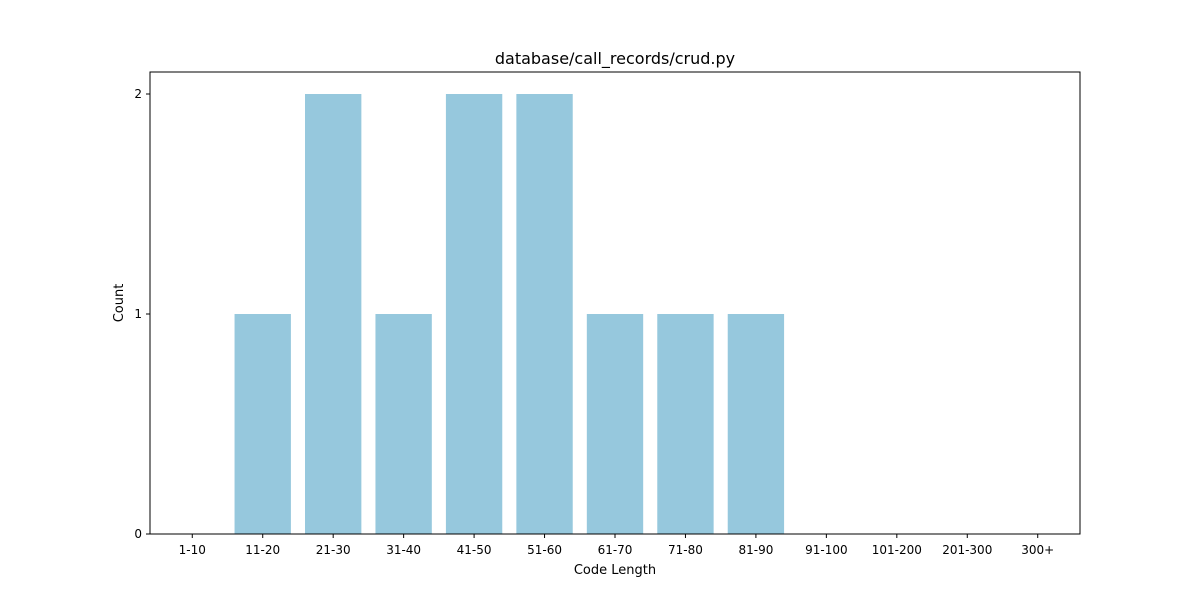 The image size is (1200, 600). I want to click on x-tick-label: 71-80, so click(685, 550).